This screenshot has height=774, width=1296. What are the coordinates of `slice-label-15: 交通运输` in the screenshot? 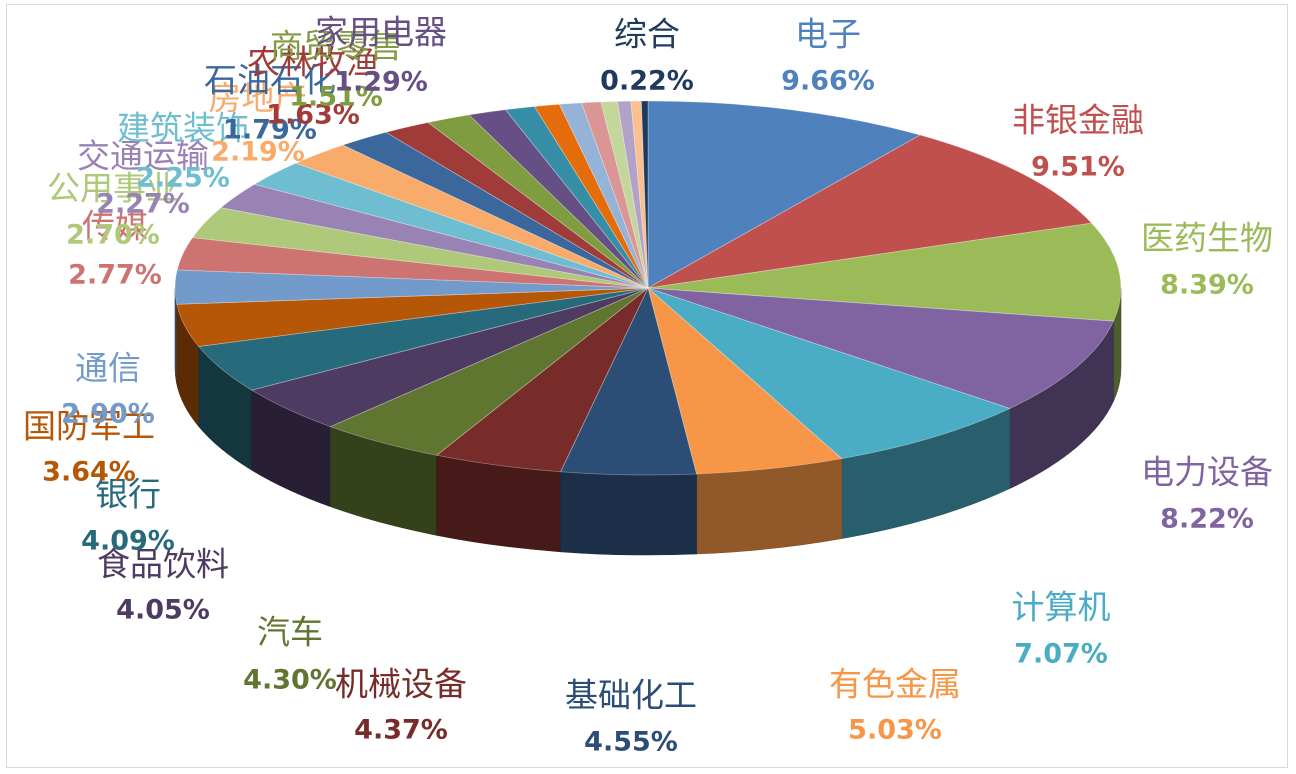 It's located at (143, 156).